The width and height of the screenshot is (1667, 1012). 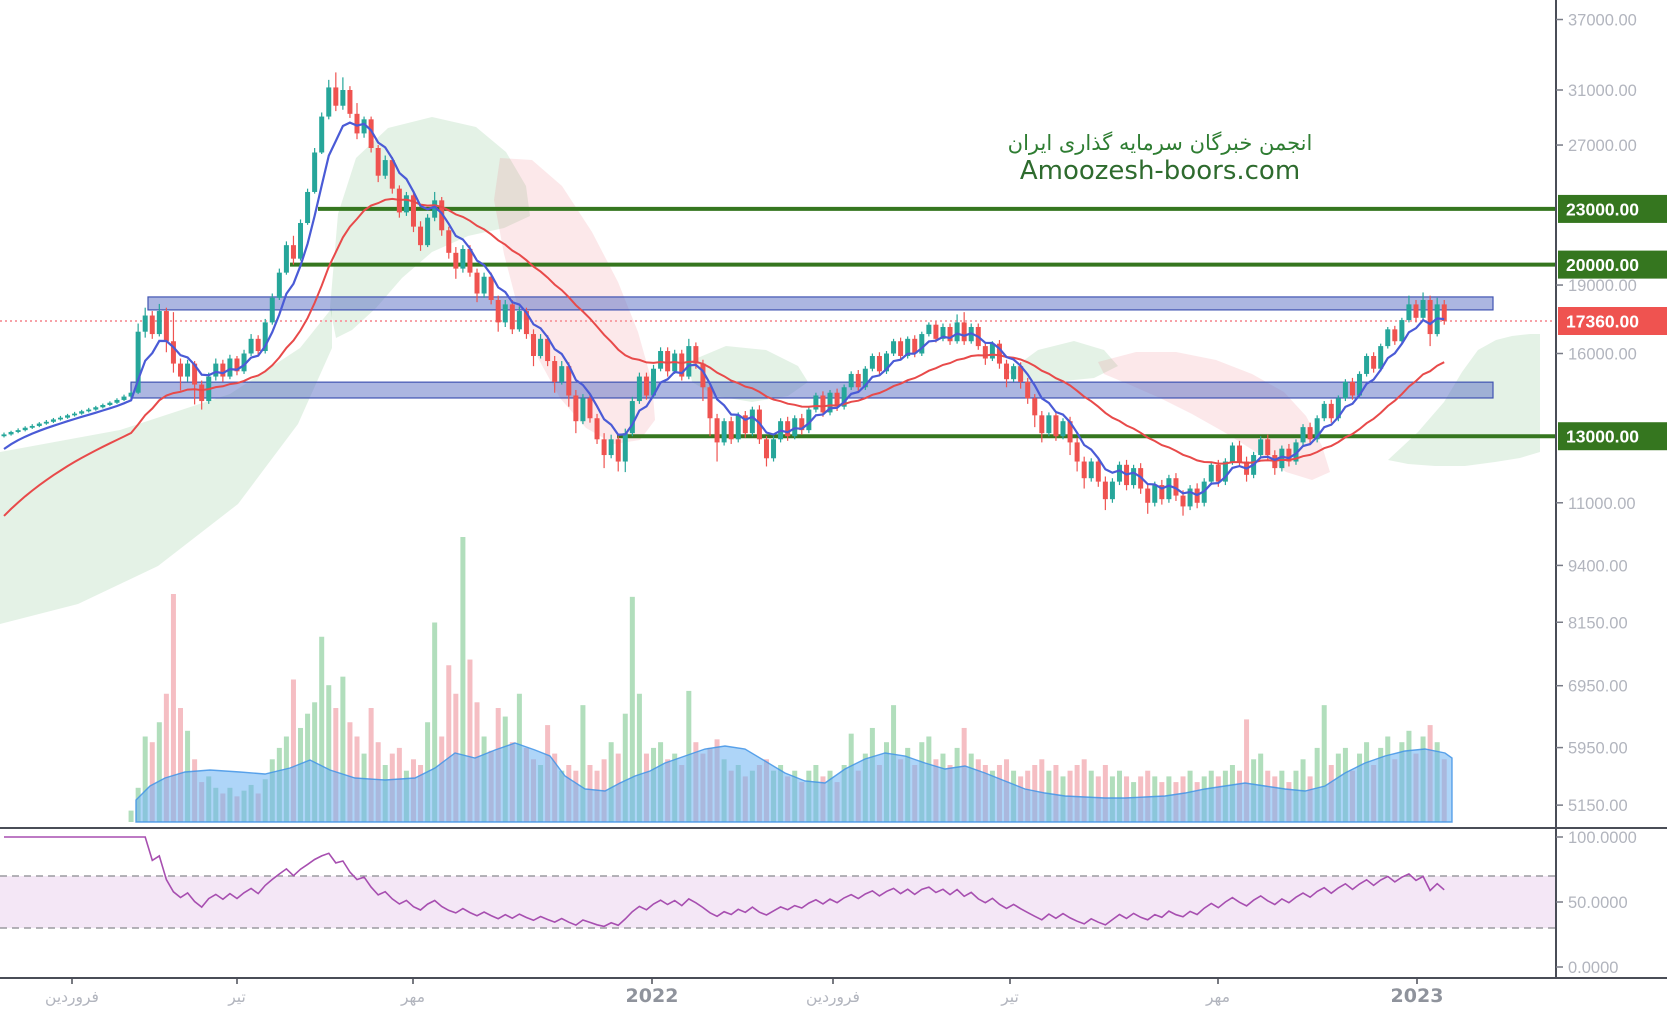 I want to click on price-tick-label: 31000.00, so click(x=1602, y=91).